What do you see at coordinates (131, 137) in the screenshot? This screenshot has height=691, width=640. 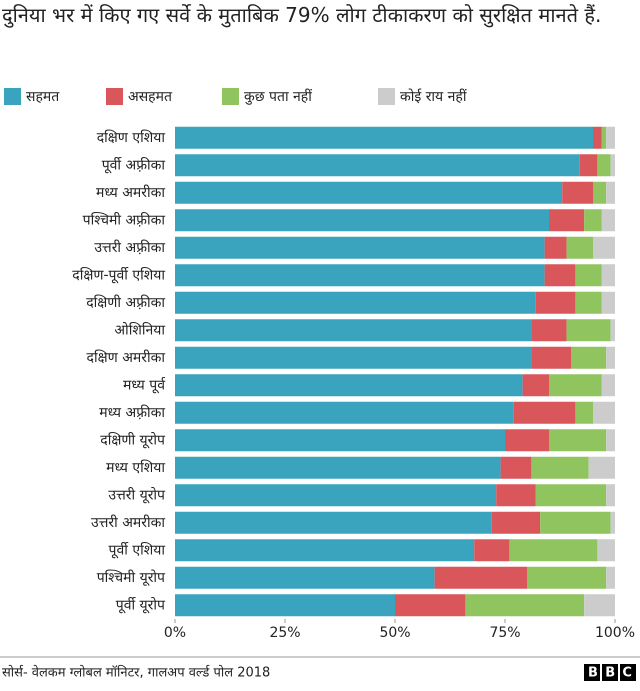 I see `y-tick-label: दक्षिण एशिया` at bounding box center [131, 137].